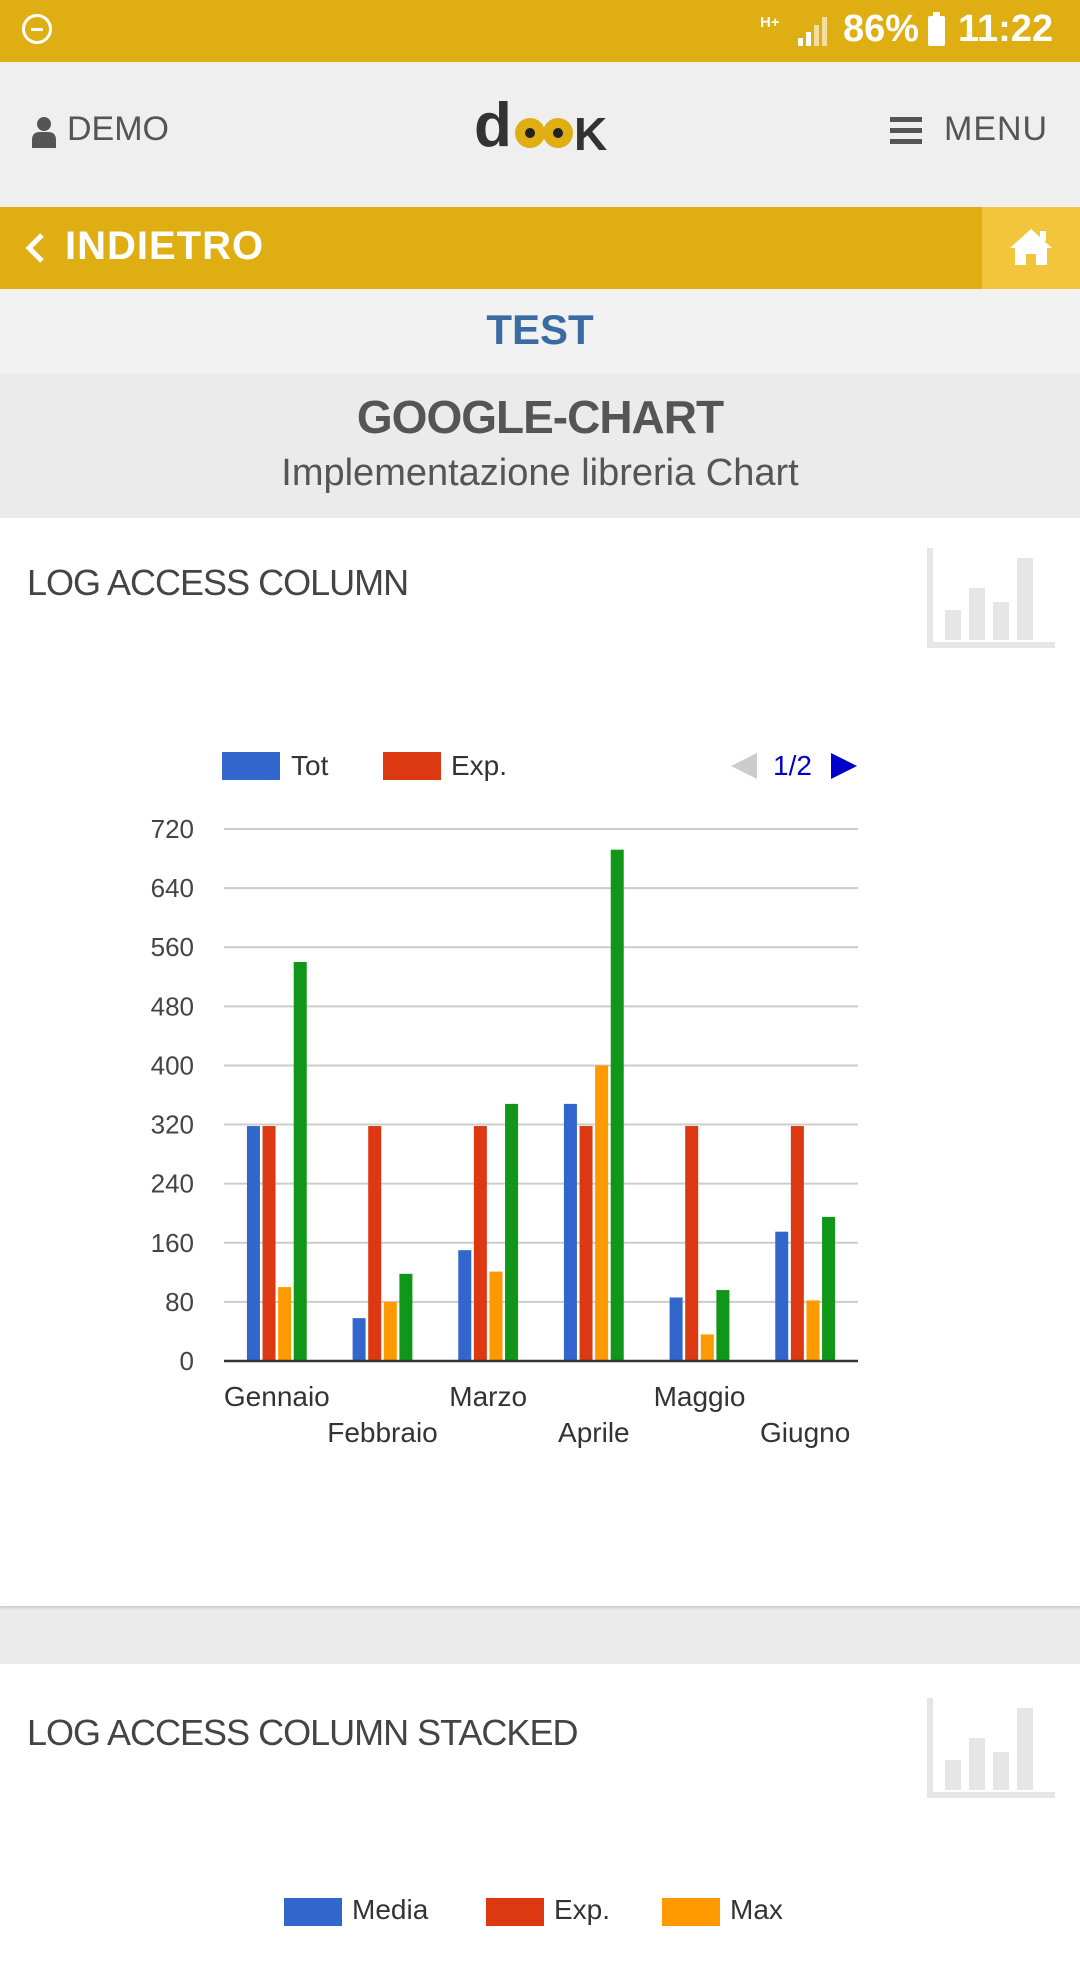  What do you see at coordinates (700, 1396) in the screenshot?
I see `x-category-label: Maggio` at bounding box center [700, 1396].